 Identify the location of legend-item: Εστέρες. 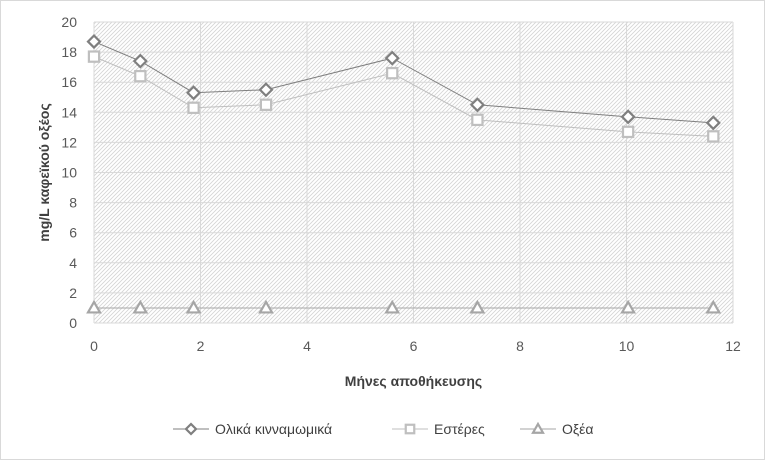
(438, 429).